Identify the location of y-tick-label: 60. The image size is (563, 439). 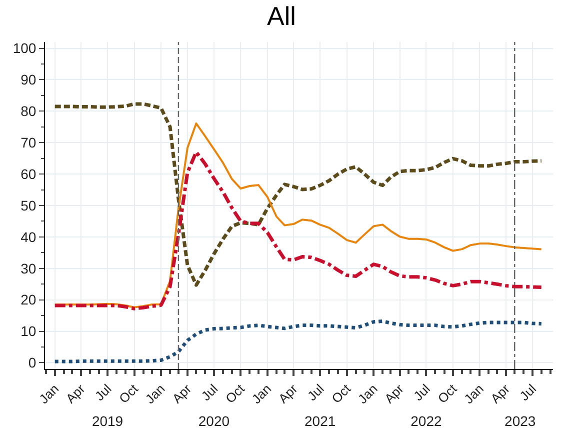
(28, 174).